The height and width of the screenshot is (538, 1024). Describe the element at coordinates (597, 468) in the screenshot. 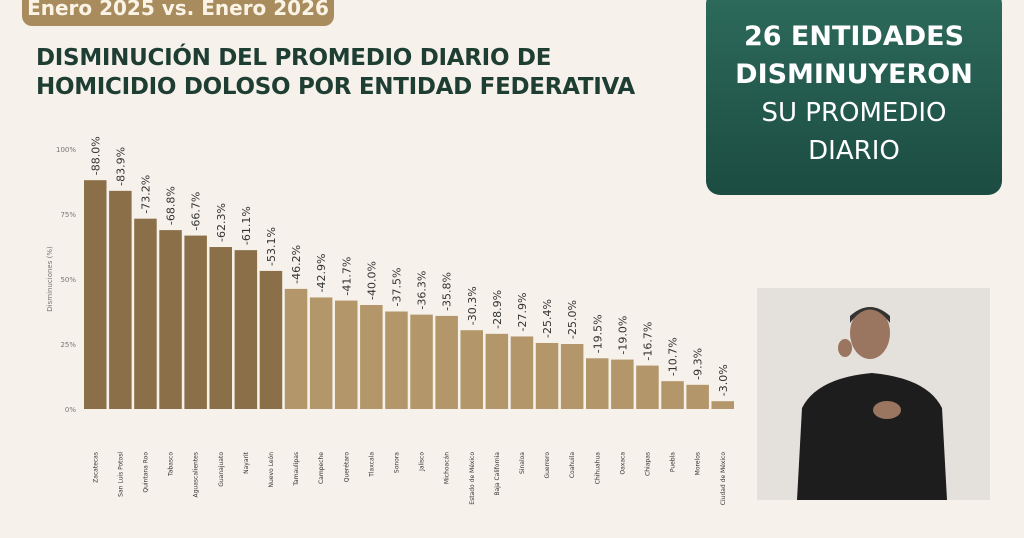

I see `x-tick-label: Chihuahua` at that location.